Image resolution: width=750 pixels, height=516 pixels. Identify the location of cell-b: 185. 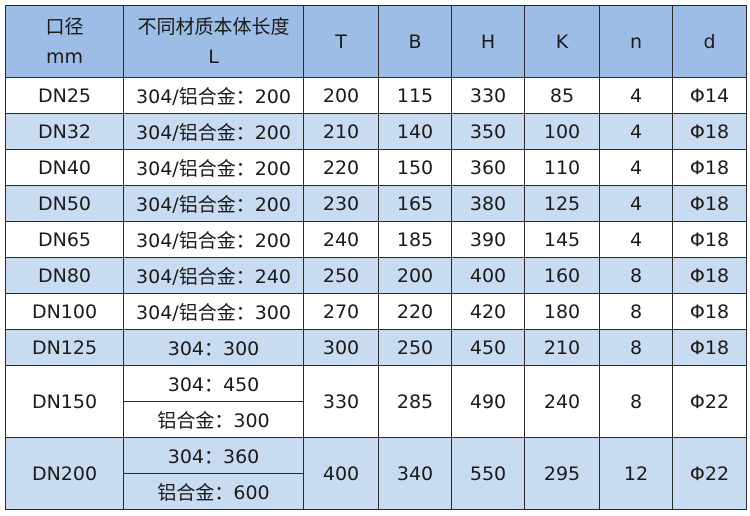
(415, 239).